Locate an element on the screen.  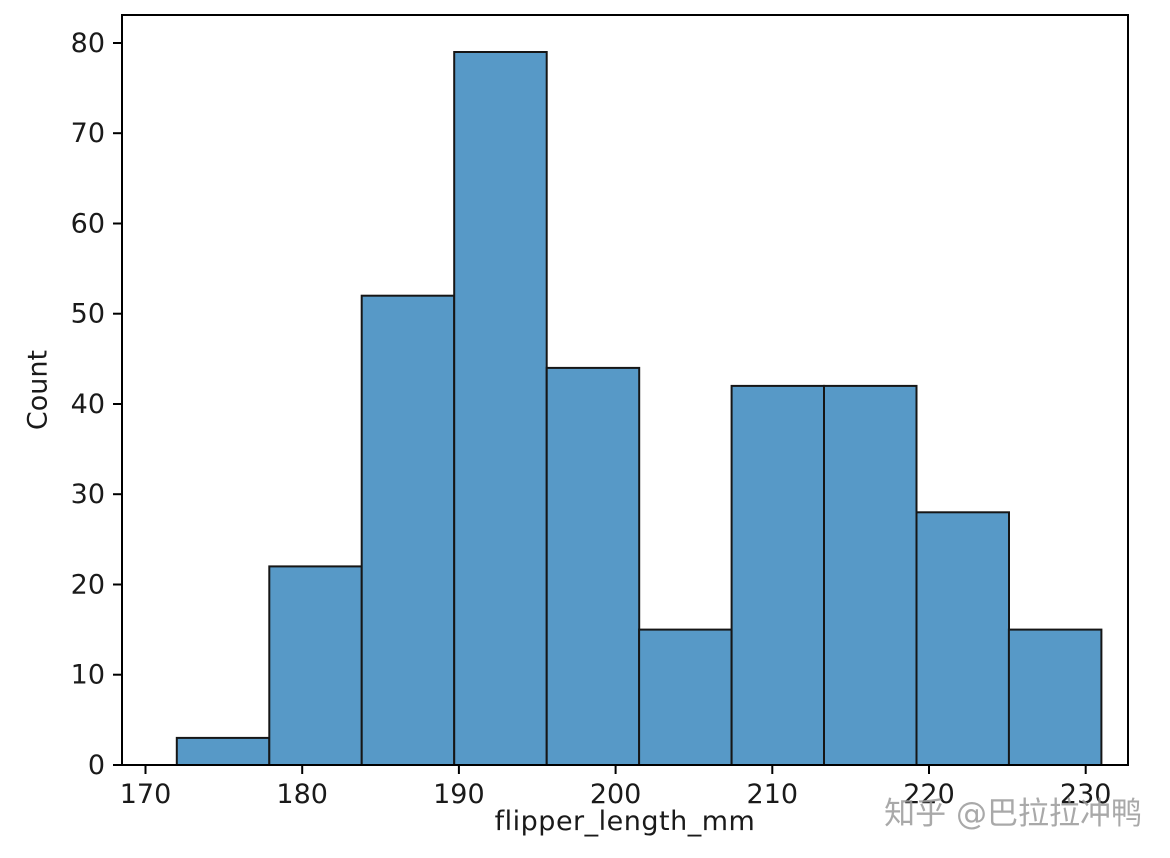
y-tick-label: 60 is located at coordinates (88, 224).